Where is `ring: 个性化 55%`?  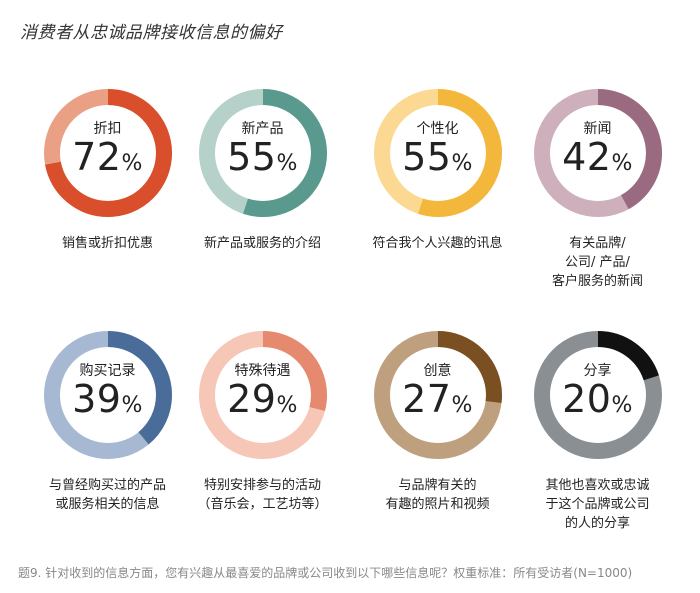
ring: 个性化 55% is located at coordinates (438, 153).